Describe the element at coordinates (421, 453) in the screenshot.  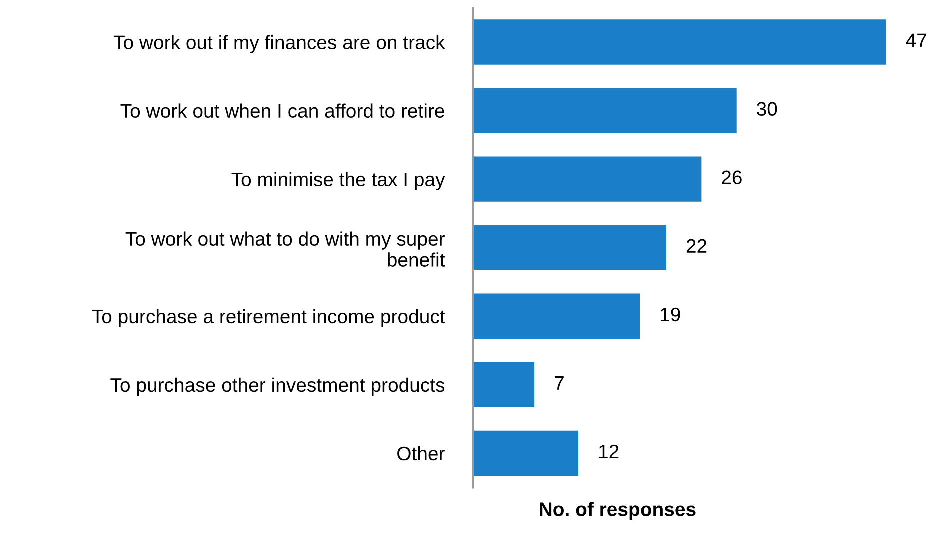
I see `y-tick-label: Other` at that location.